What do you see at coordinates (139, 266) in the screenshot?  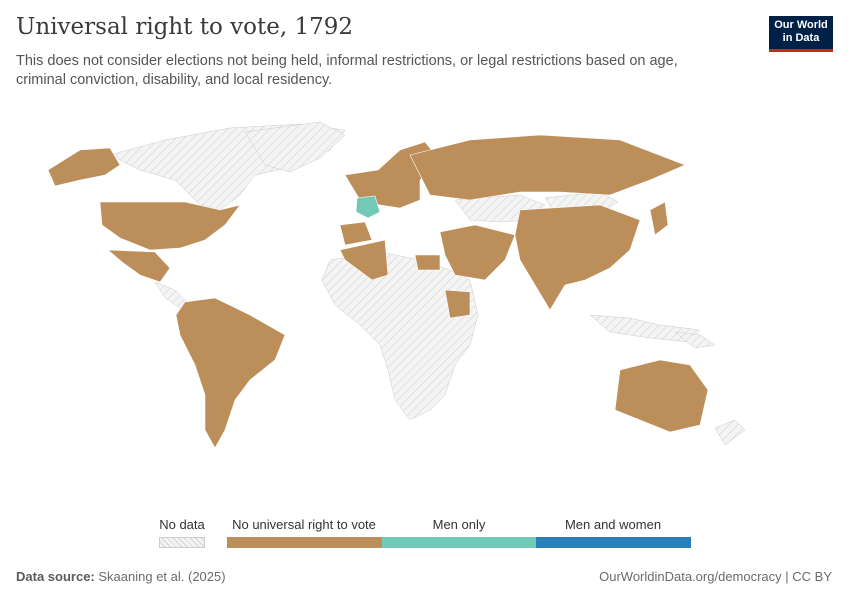 I see `map-region-mexico` at bounding box center [139, 266].